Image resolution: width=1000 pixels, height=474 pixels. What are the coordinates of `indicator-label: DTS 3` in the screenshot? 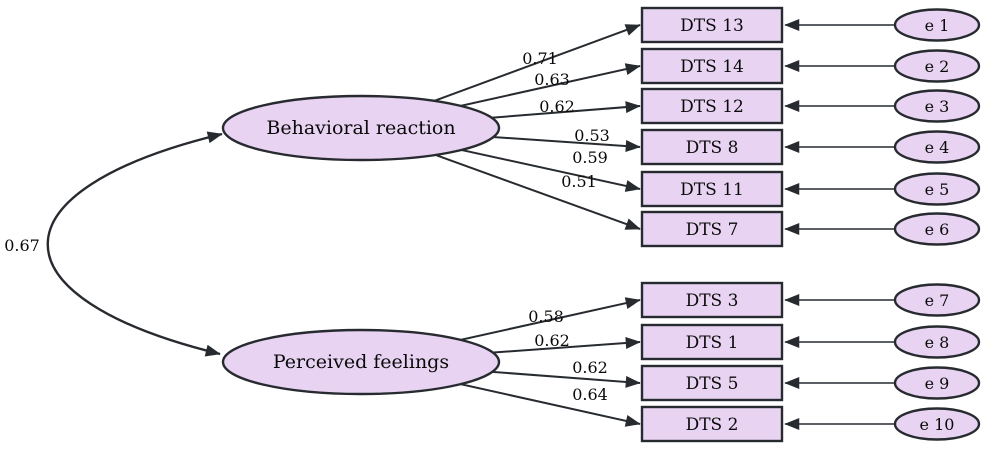 It's located at (712, 301).